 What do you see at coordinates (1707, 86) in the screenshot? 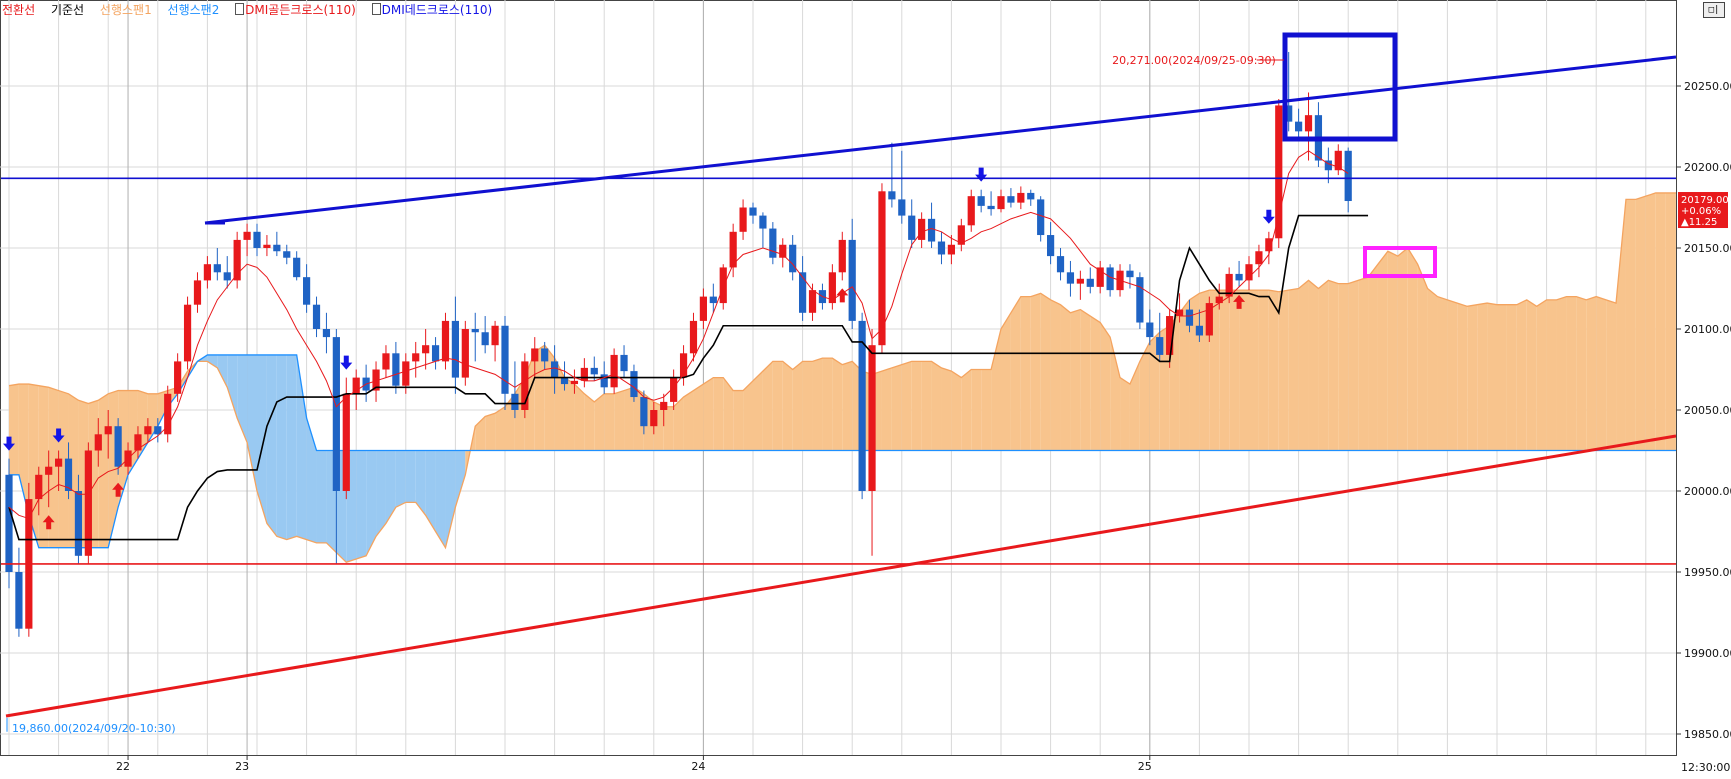
I see `y-tick-label: 20250.00` at bounding box center [1707, 86].